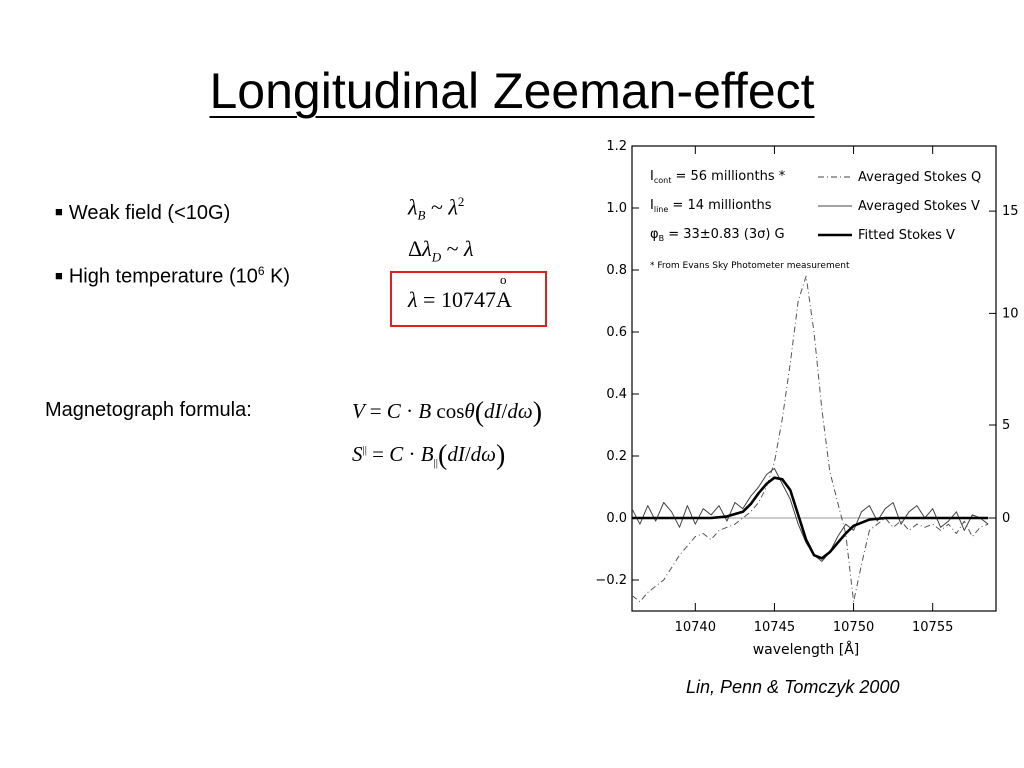 The width and height of the screenshot is (1024, 768). Describe the element at coordinates (261, 271) in the screenshot. I see `high-temp-exponent: 6` at that location.